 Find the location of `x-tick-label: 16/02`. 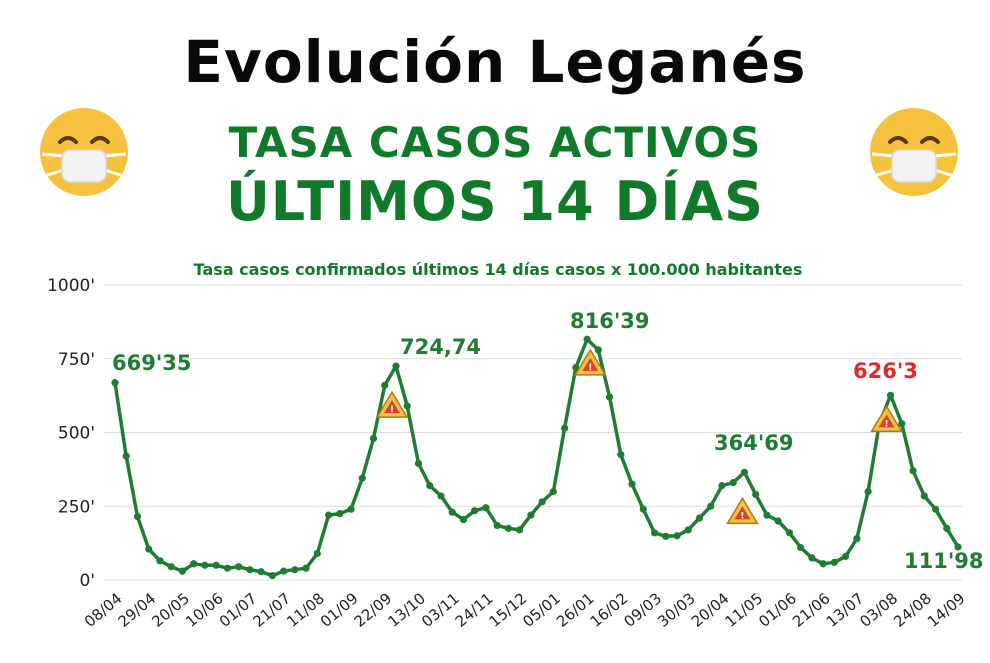

x-tick-label: 16/02 is located at coordinates (609, 610).